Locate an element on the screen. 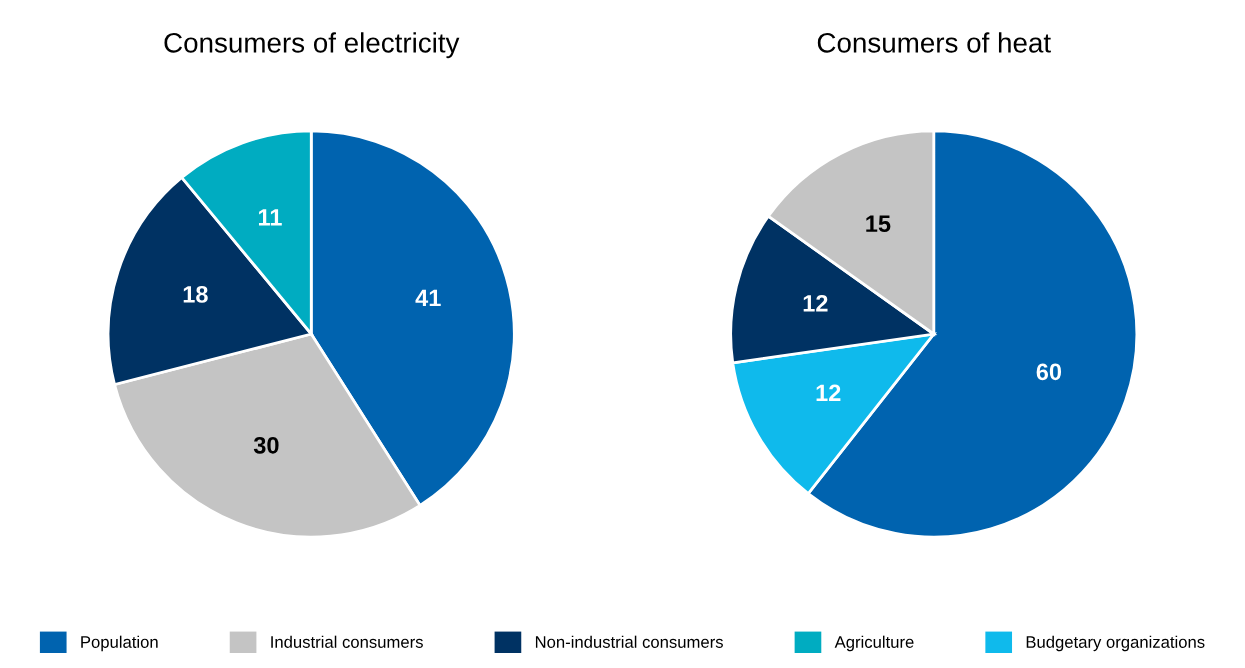  legend-label: Agriculture is located at coordinates (874, 643).